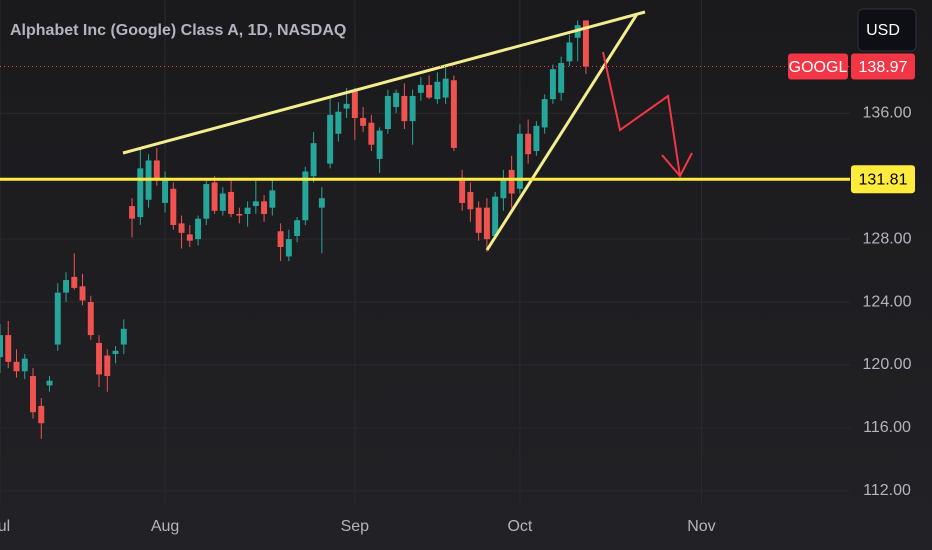 The height and width of the screenshot is (550, 932). I want to click on y-tick-label: 128.00, so click(887, 238).